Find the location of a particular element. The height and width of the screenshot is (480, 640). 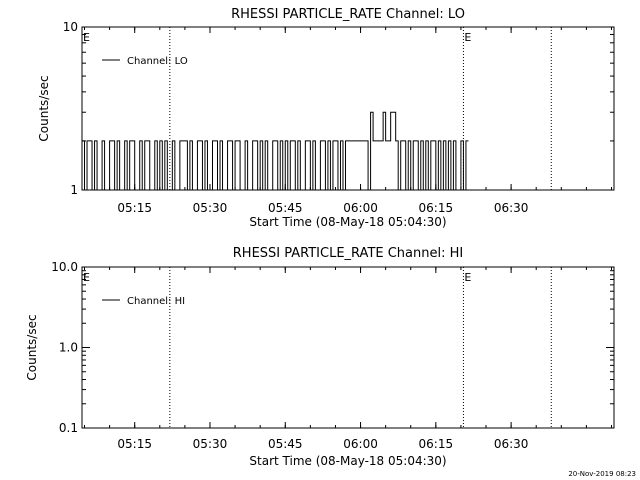

legend-label: Channel: LO is located at coordinates (157, 61).